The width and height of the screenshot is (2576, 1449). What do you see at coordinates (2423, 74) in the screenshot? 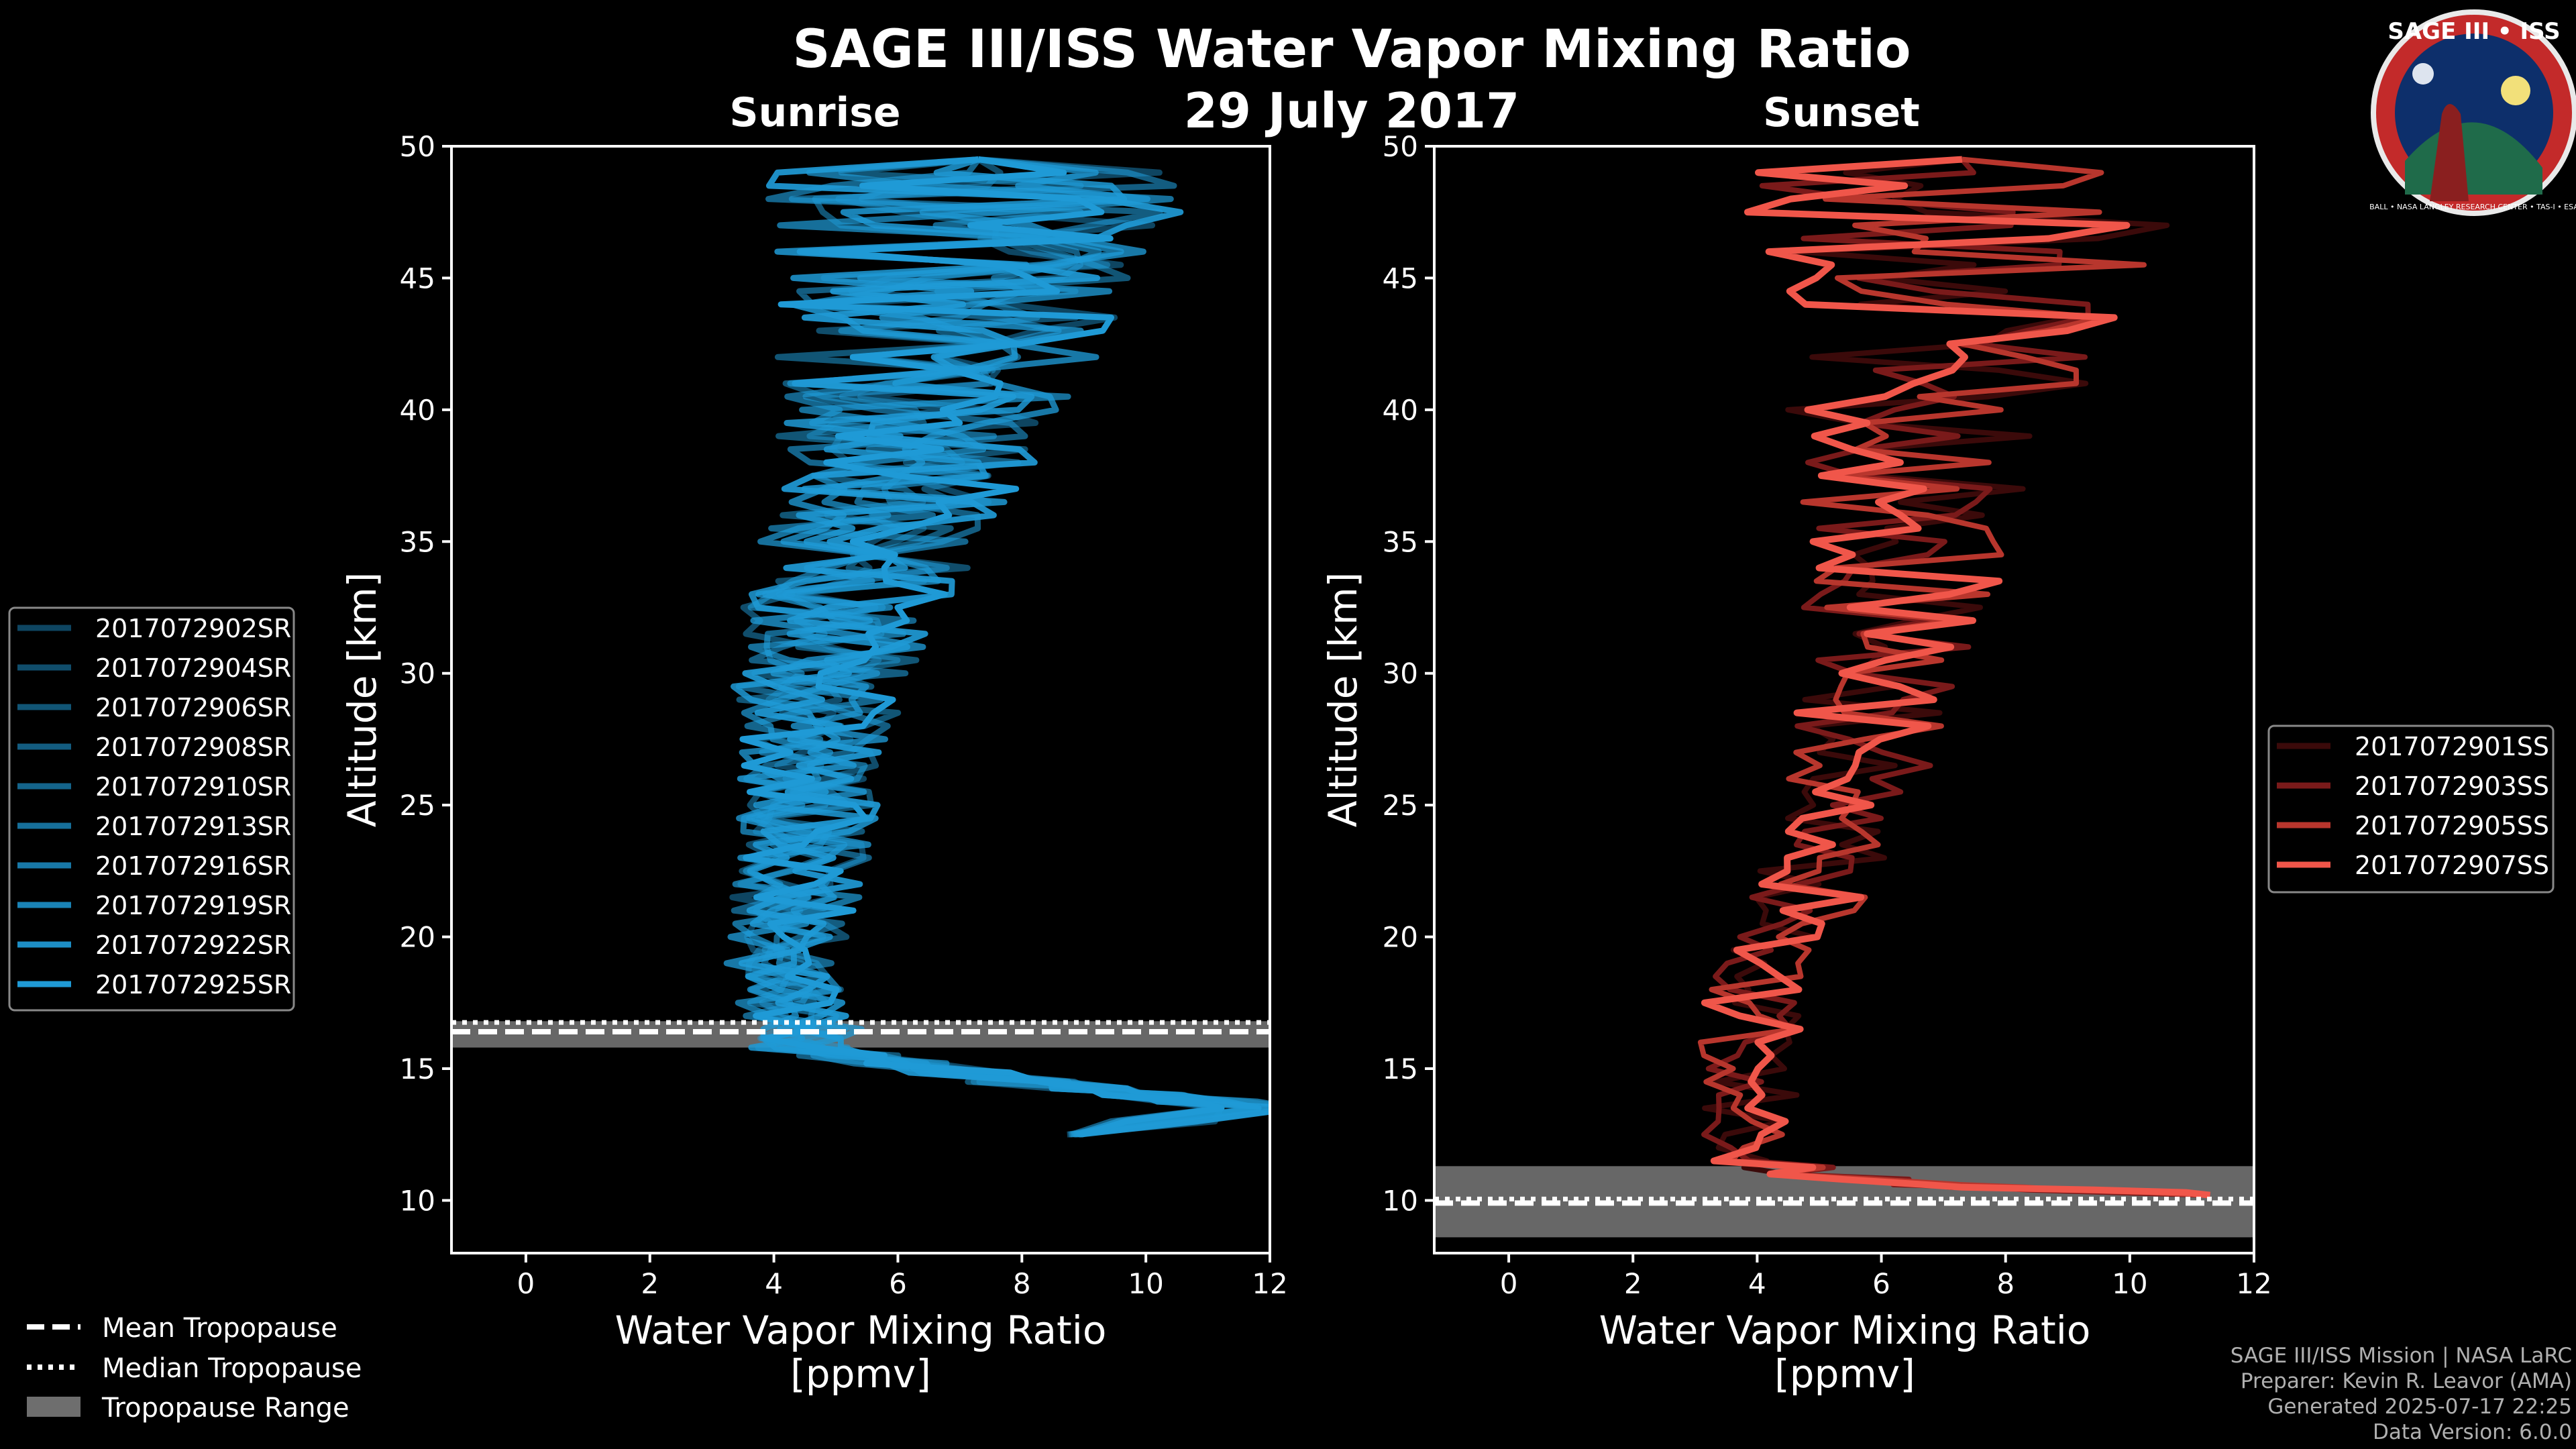
I see `logo-moon-icon` at bounding box center [2423, 74].